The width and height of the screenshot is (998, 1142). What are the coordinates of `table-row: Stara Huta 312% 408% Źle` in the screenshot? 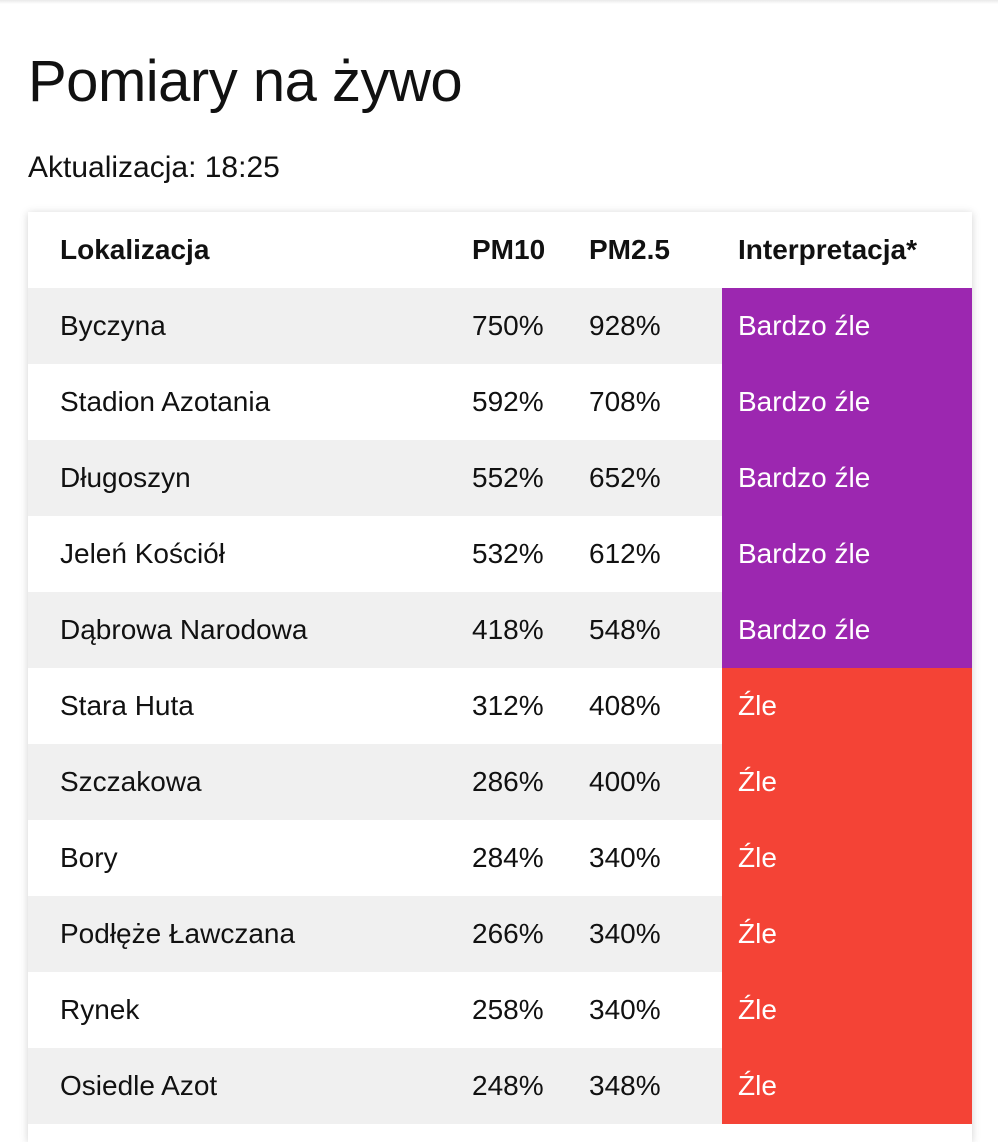 It's located at (500, 706).